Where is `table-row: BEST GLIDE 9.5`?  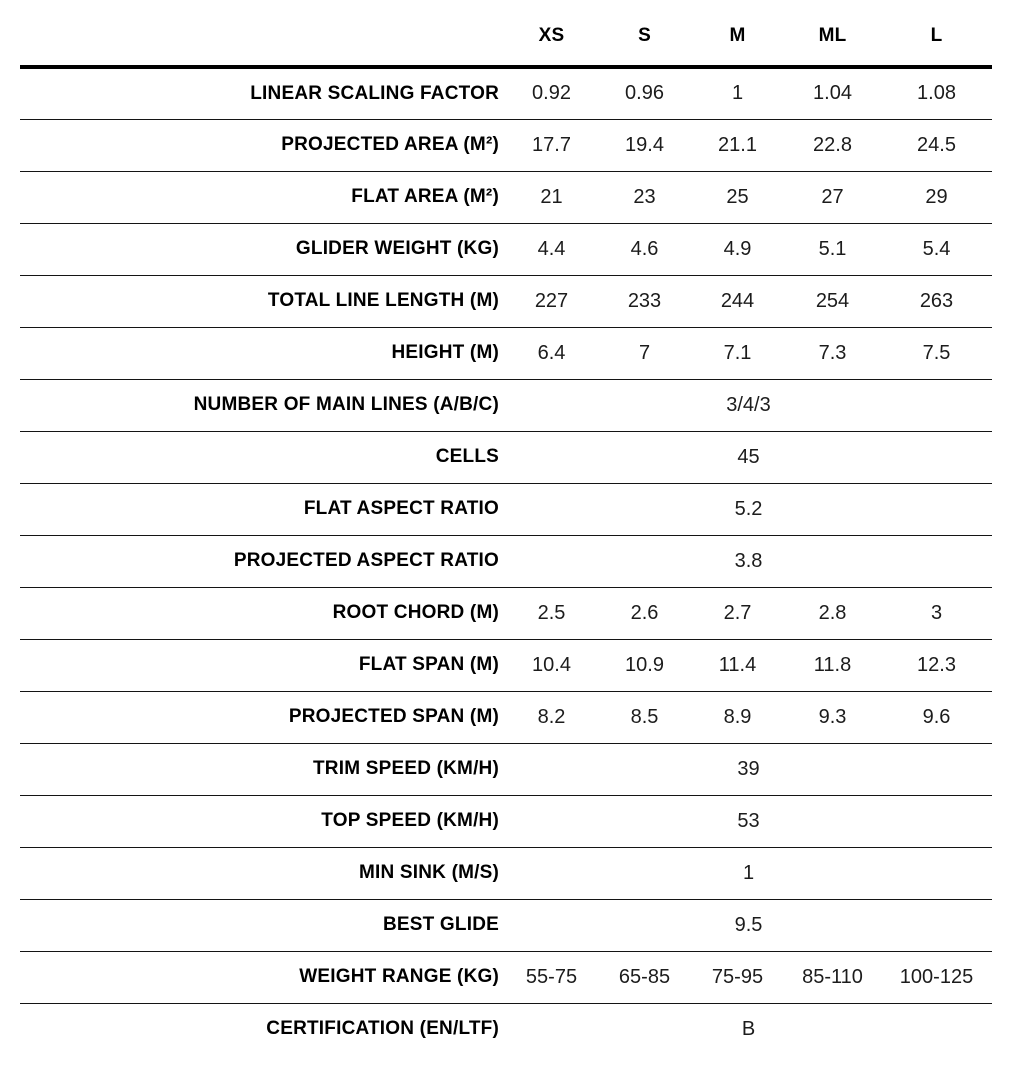
table-row: BEST GLIDE 9.5 is located at coordinates (506, 925).